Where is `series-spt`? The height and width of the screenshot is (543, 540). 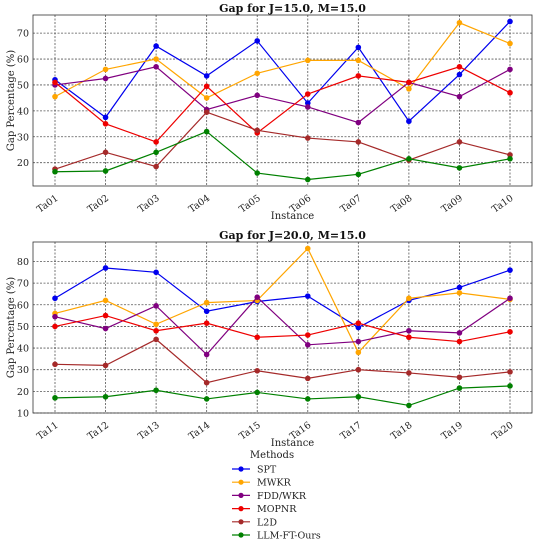 series-spt is located at coordinates (282, 298).